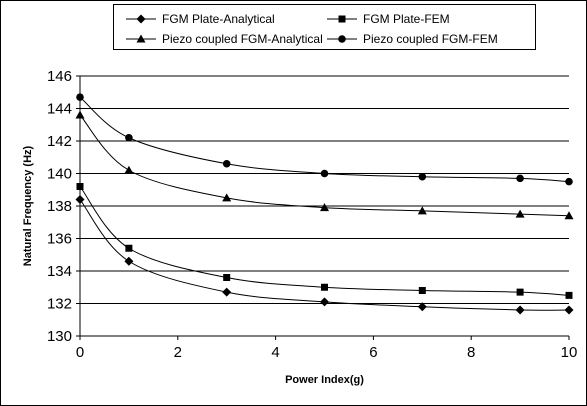 The image size is (587, 406). I want to click on x-tick-label: 6, so click(373, 352).